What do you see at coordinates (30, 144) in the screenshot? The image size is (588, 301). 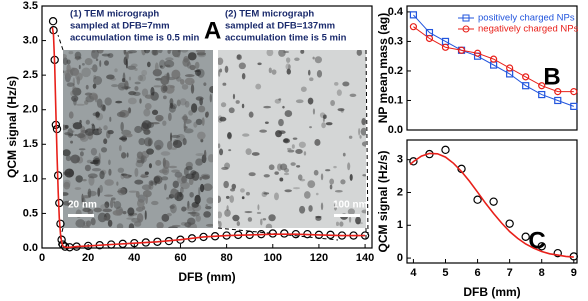 I see `y-tick-label: 1.5` at bounding box center [30, 144].